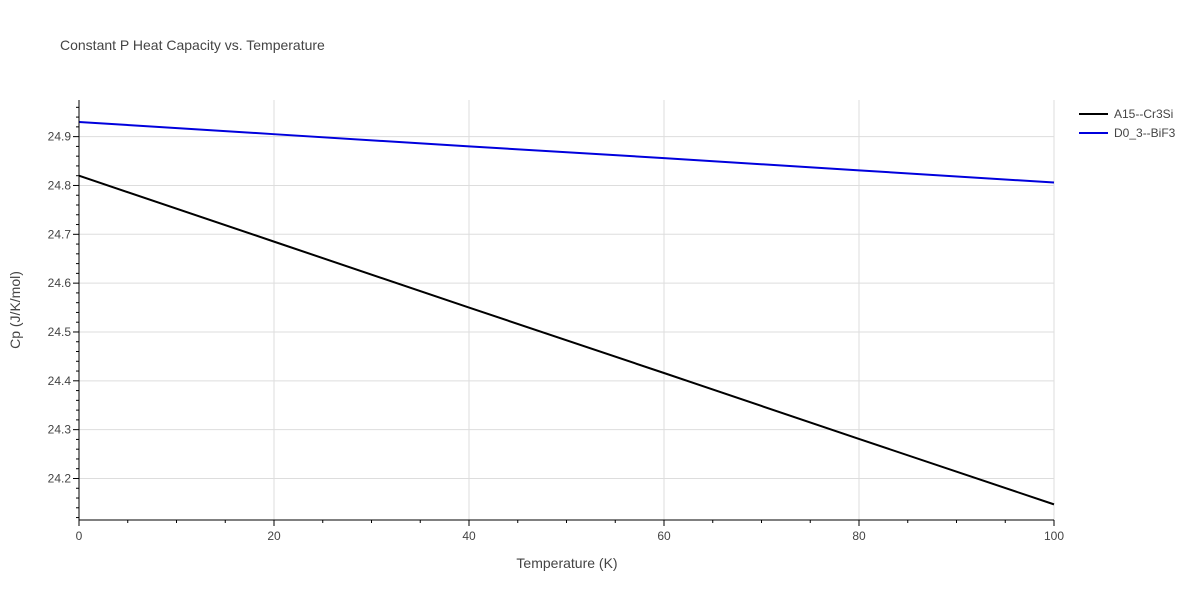  I want to click on x-tick-label: 80, so click(859, 536).